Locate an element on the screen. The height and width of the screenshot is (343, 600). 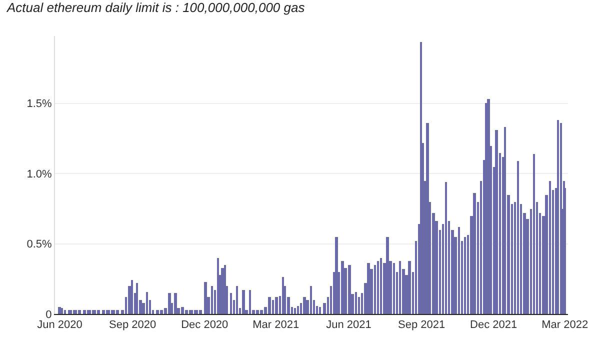
x-tick-label: Jun 2021 is located at coordinates (349, 325).